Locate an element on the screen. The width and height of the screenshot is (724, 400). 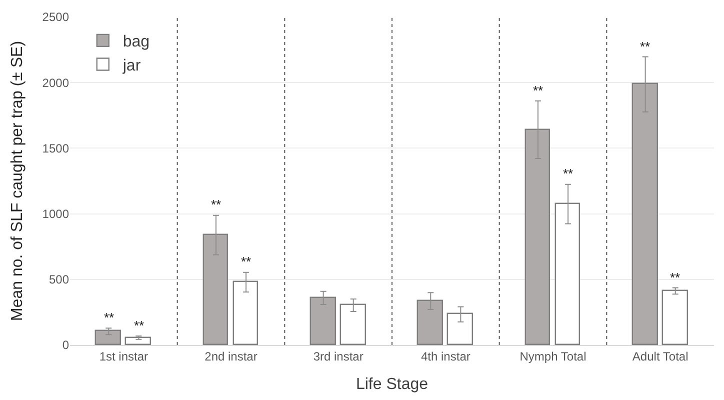
x-tick-label: 2nd instar is located at coordinates (231, 356).